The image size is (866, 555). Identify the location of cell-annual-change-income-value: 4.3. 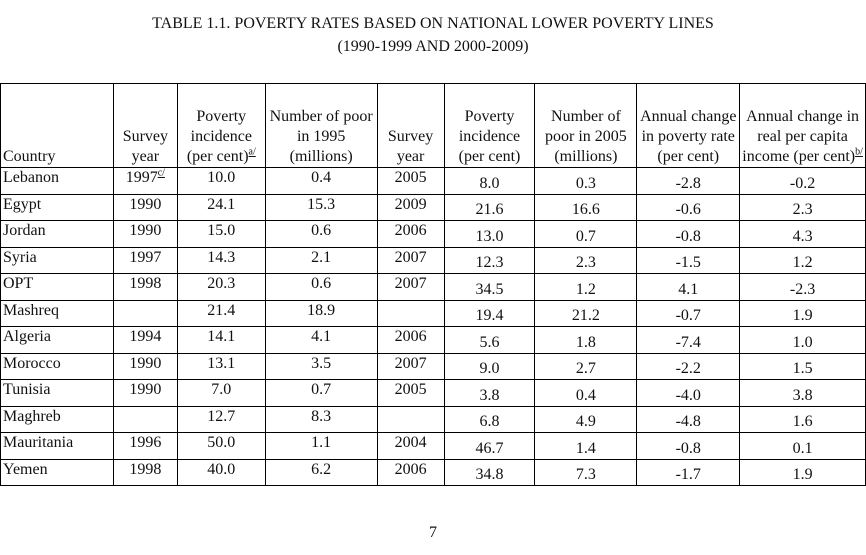
(802, 236).